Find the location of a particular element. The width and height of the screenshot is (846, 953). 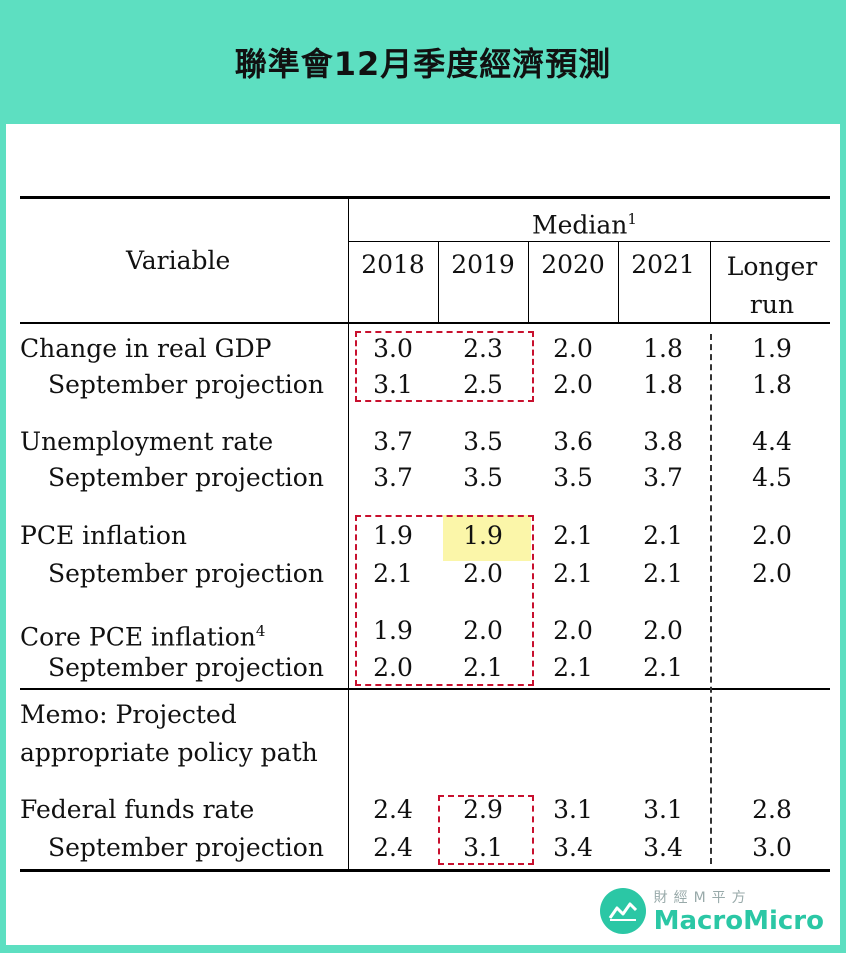

row-label-3: September projection is located at coordinates (186, 478).